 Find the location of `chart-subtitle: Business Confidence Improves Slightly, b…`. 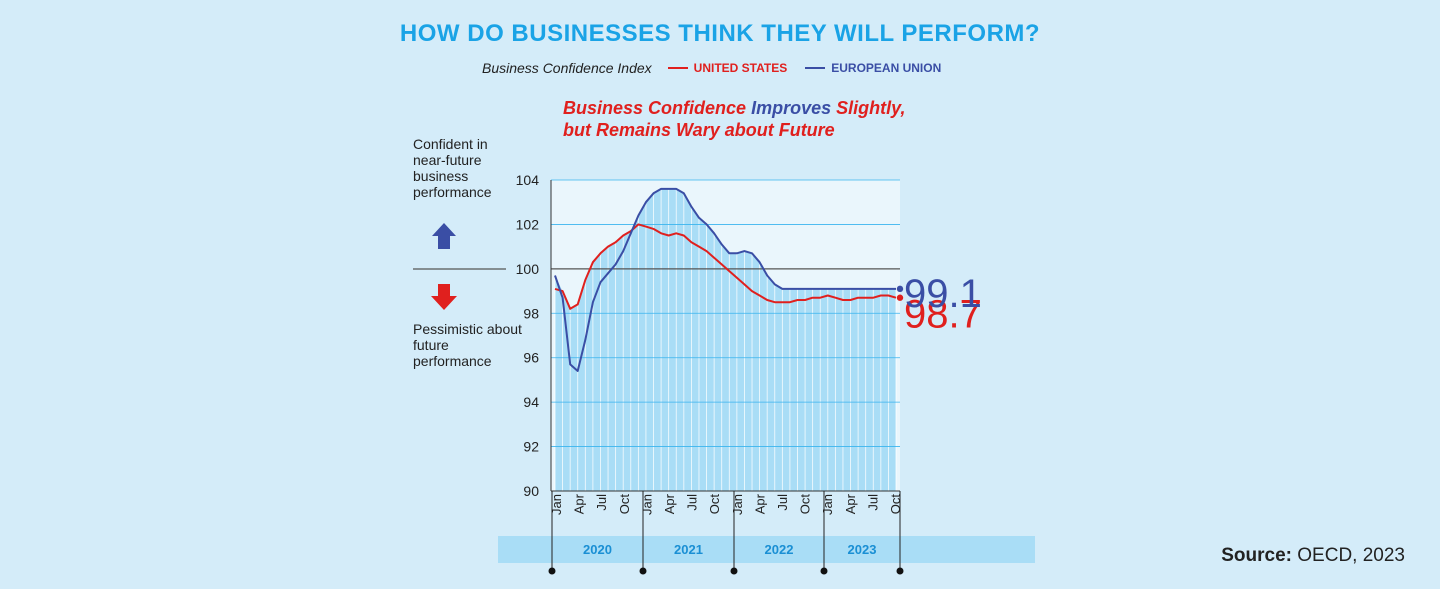

chart-subtitle: Business Confidence Improves Slightly, b… is located at coordinates (734, 119).